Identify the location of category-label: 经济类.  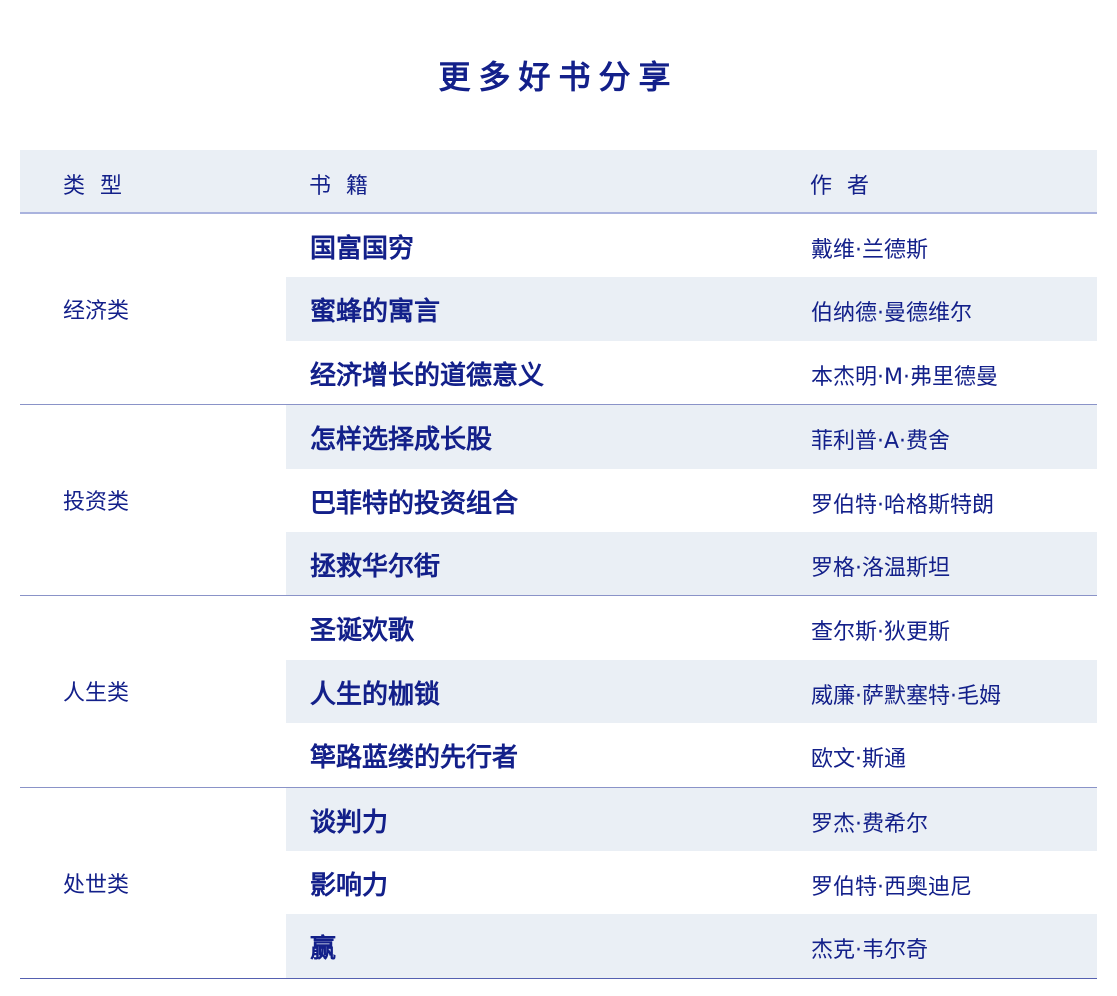
(96, 312).